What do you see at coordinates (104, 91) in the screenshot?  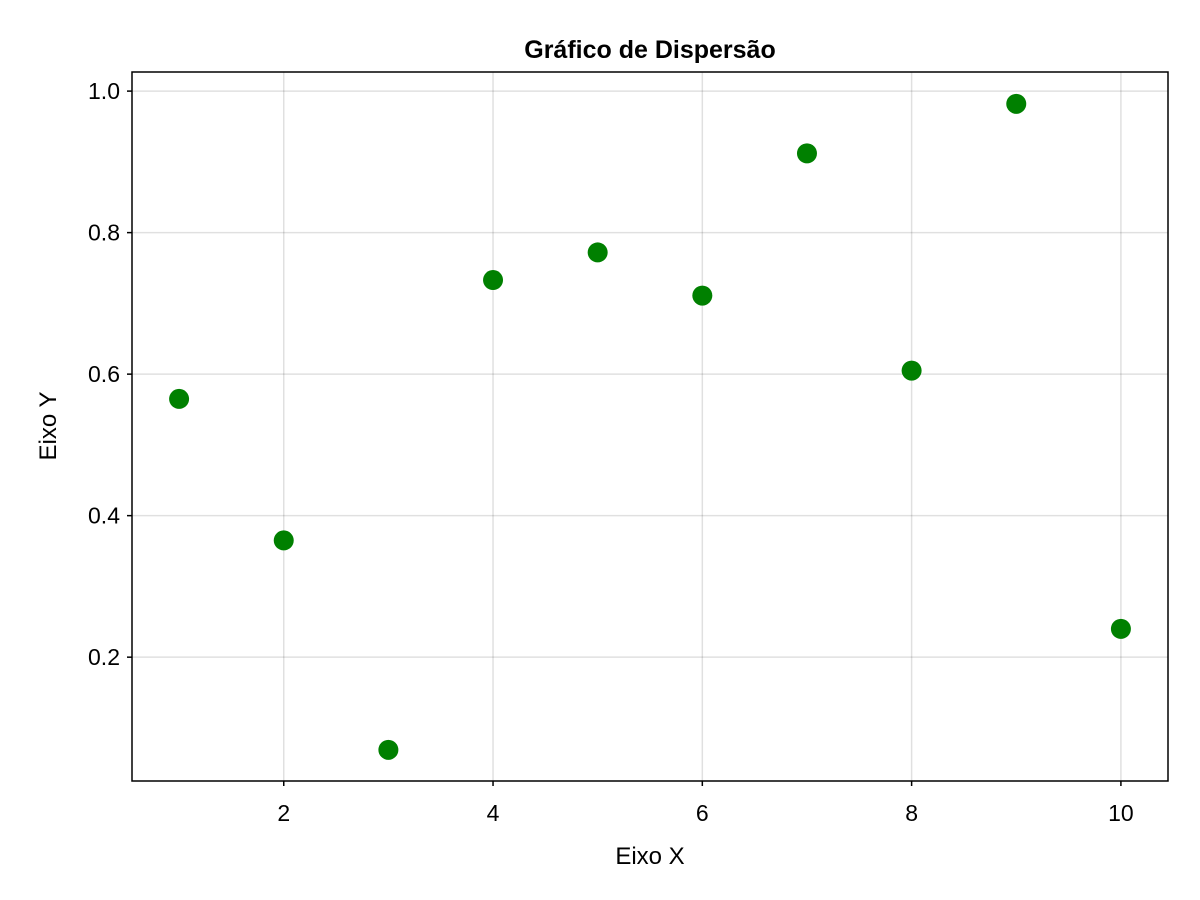 I see `y-tick-label: 1.0` at bounding box center [104, 91].